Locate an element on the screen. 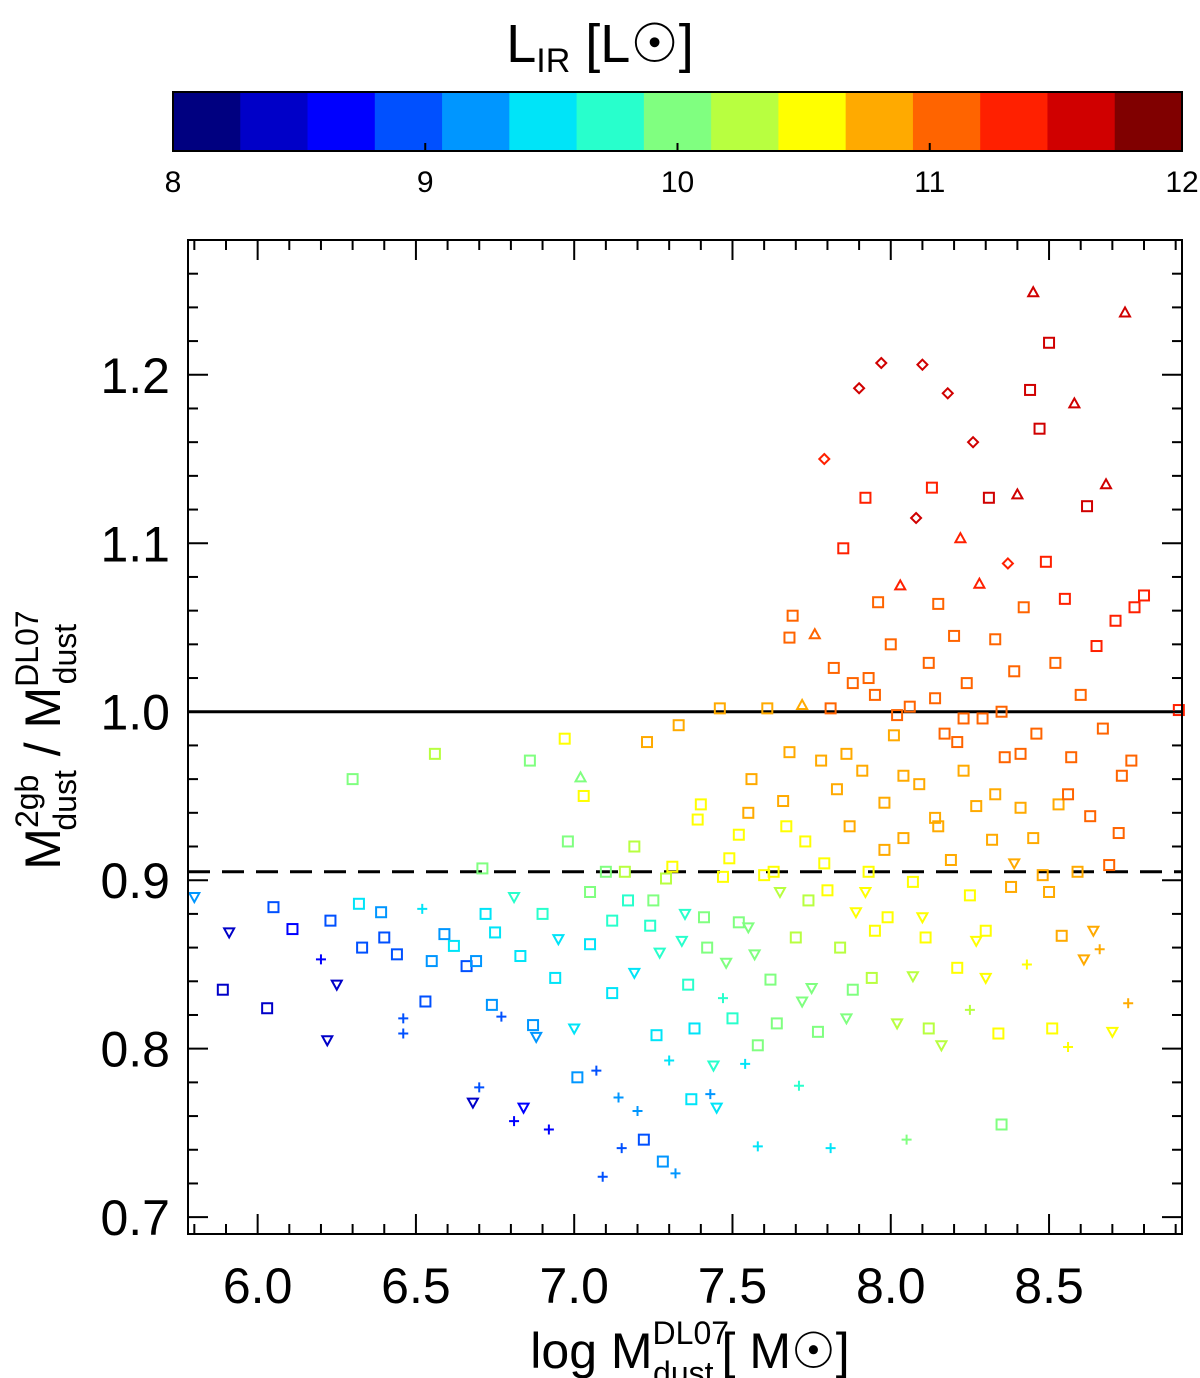 Image resolution: width=1200 pixels, height=1378 pixels. y-tick-label: 1.1 is located at coordinates (135, 544).